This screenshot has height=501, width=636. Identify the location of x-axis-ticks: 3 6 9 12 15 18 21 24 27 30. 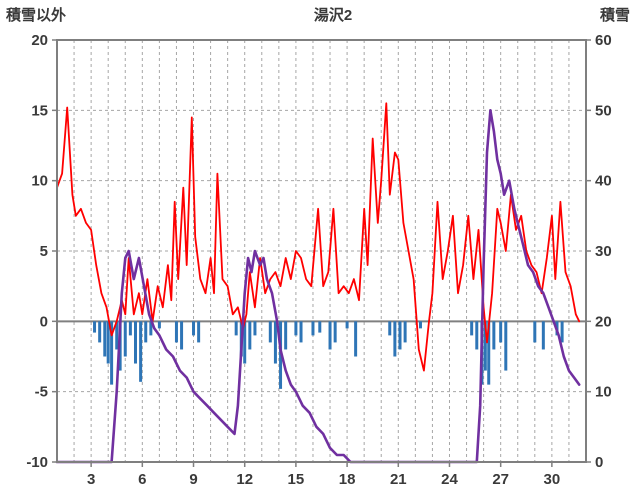
(323, 475).